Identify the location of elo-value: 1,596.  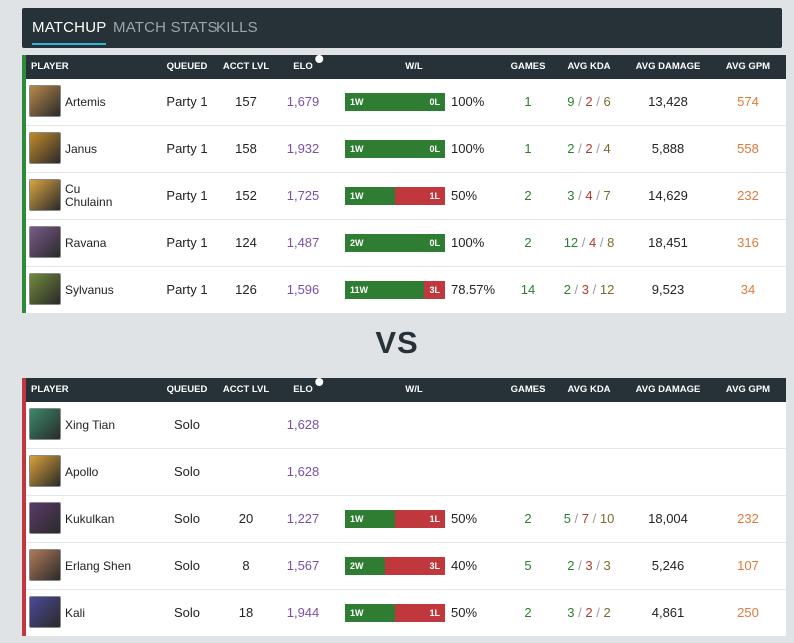
(303, 289).